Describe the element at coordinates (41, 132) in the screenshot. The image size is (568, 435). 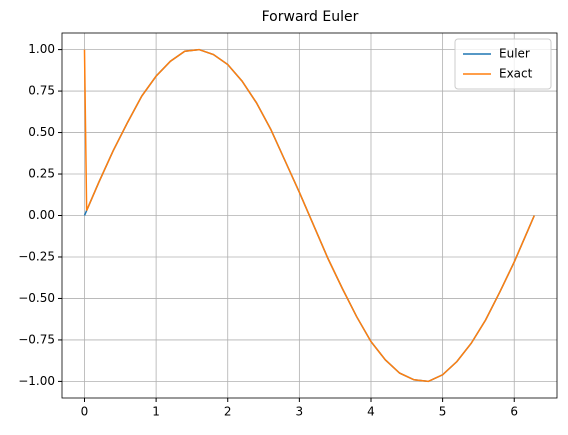
I see `y-tick-label: 0.50` at that location.